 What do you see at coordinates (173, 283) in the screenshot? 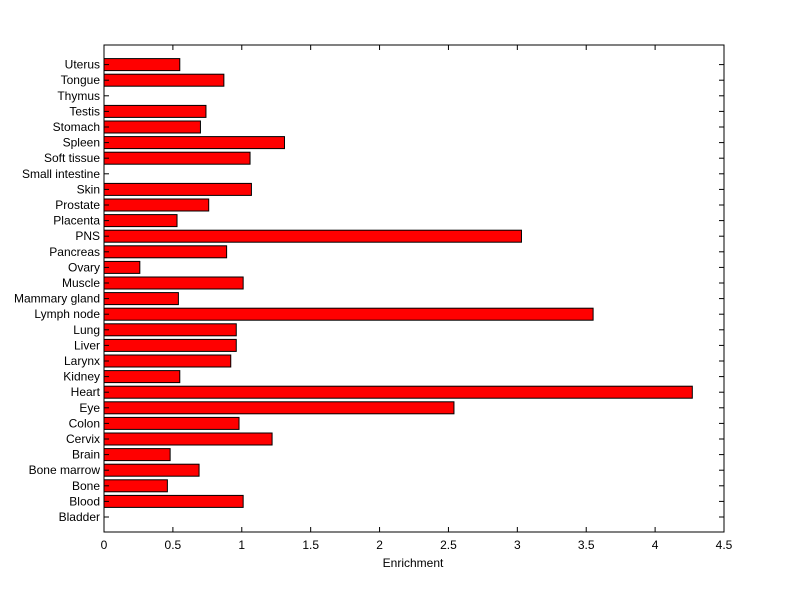
I see `bar-muscle` at bounding box center [173, 283].